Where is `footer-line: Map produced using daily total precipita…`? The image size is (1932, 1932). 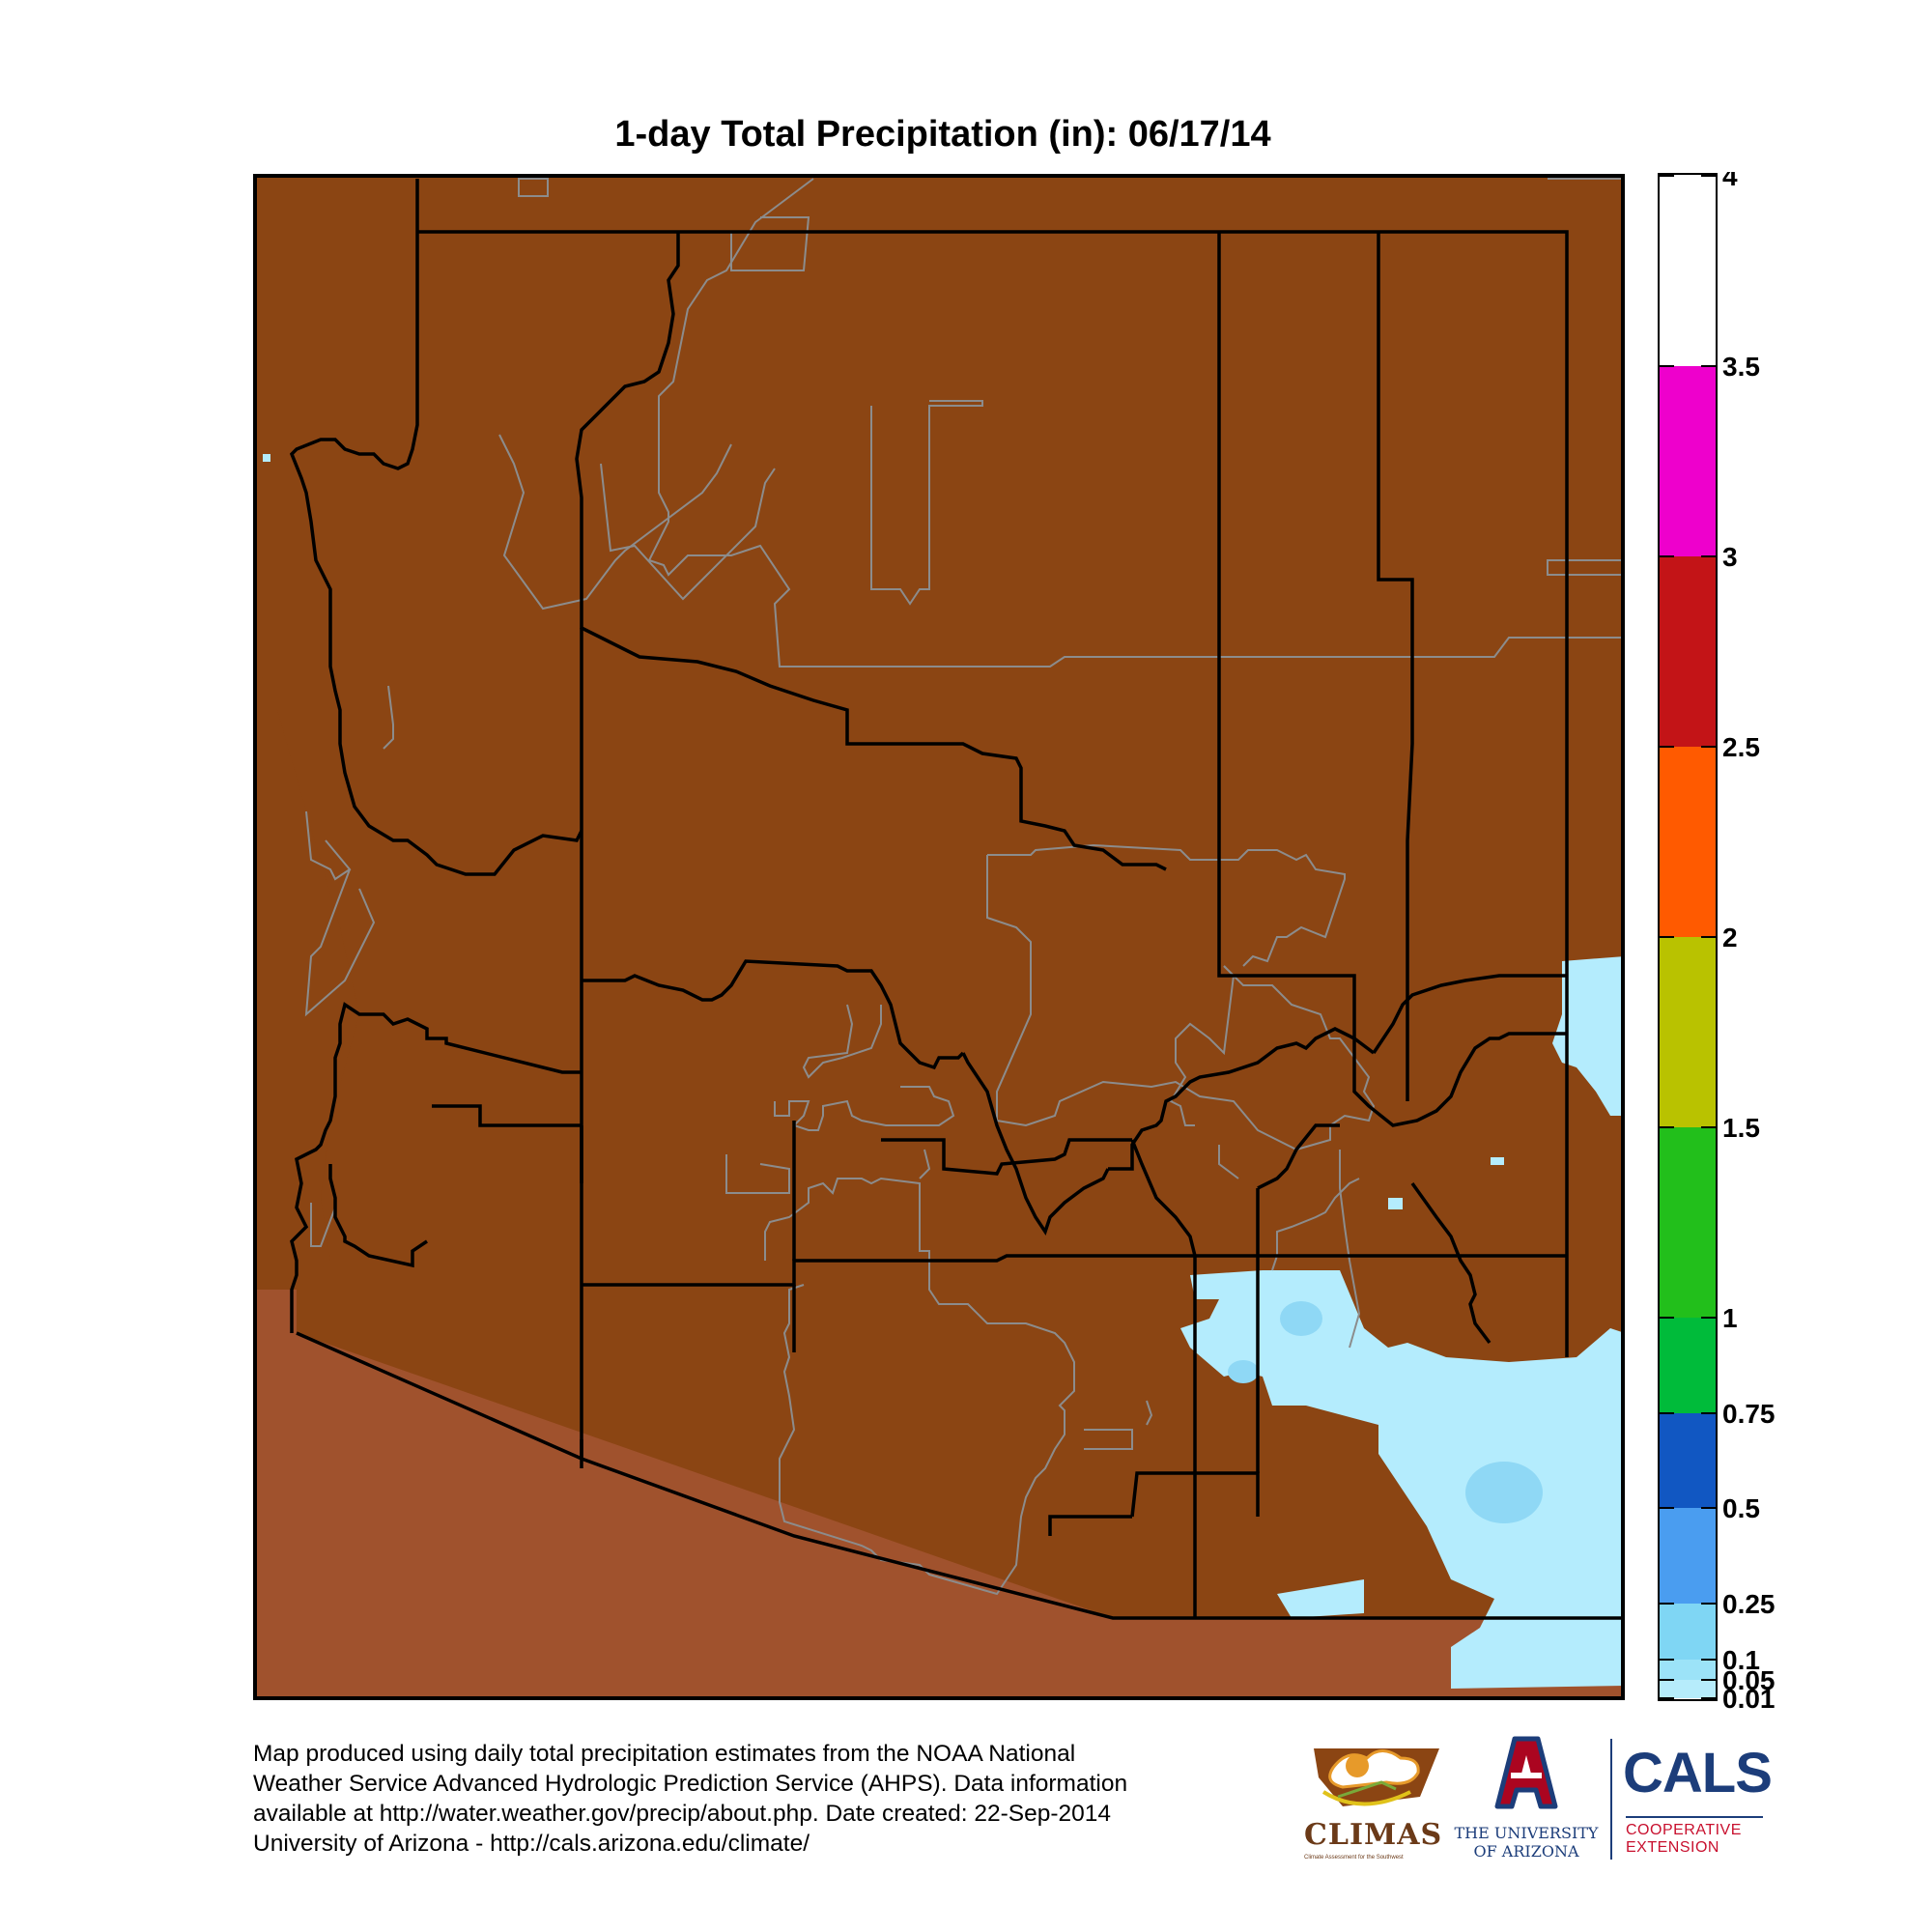
footer-line: Map produced using daily total precipita… is located at coordinates (664, 1754).